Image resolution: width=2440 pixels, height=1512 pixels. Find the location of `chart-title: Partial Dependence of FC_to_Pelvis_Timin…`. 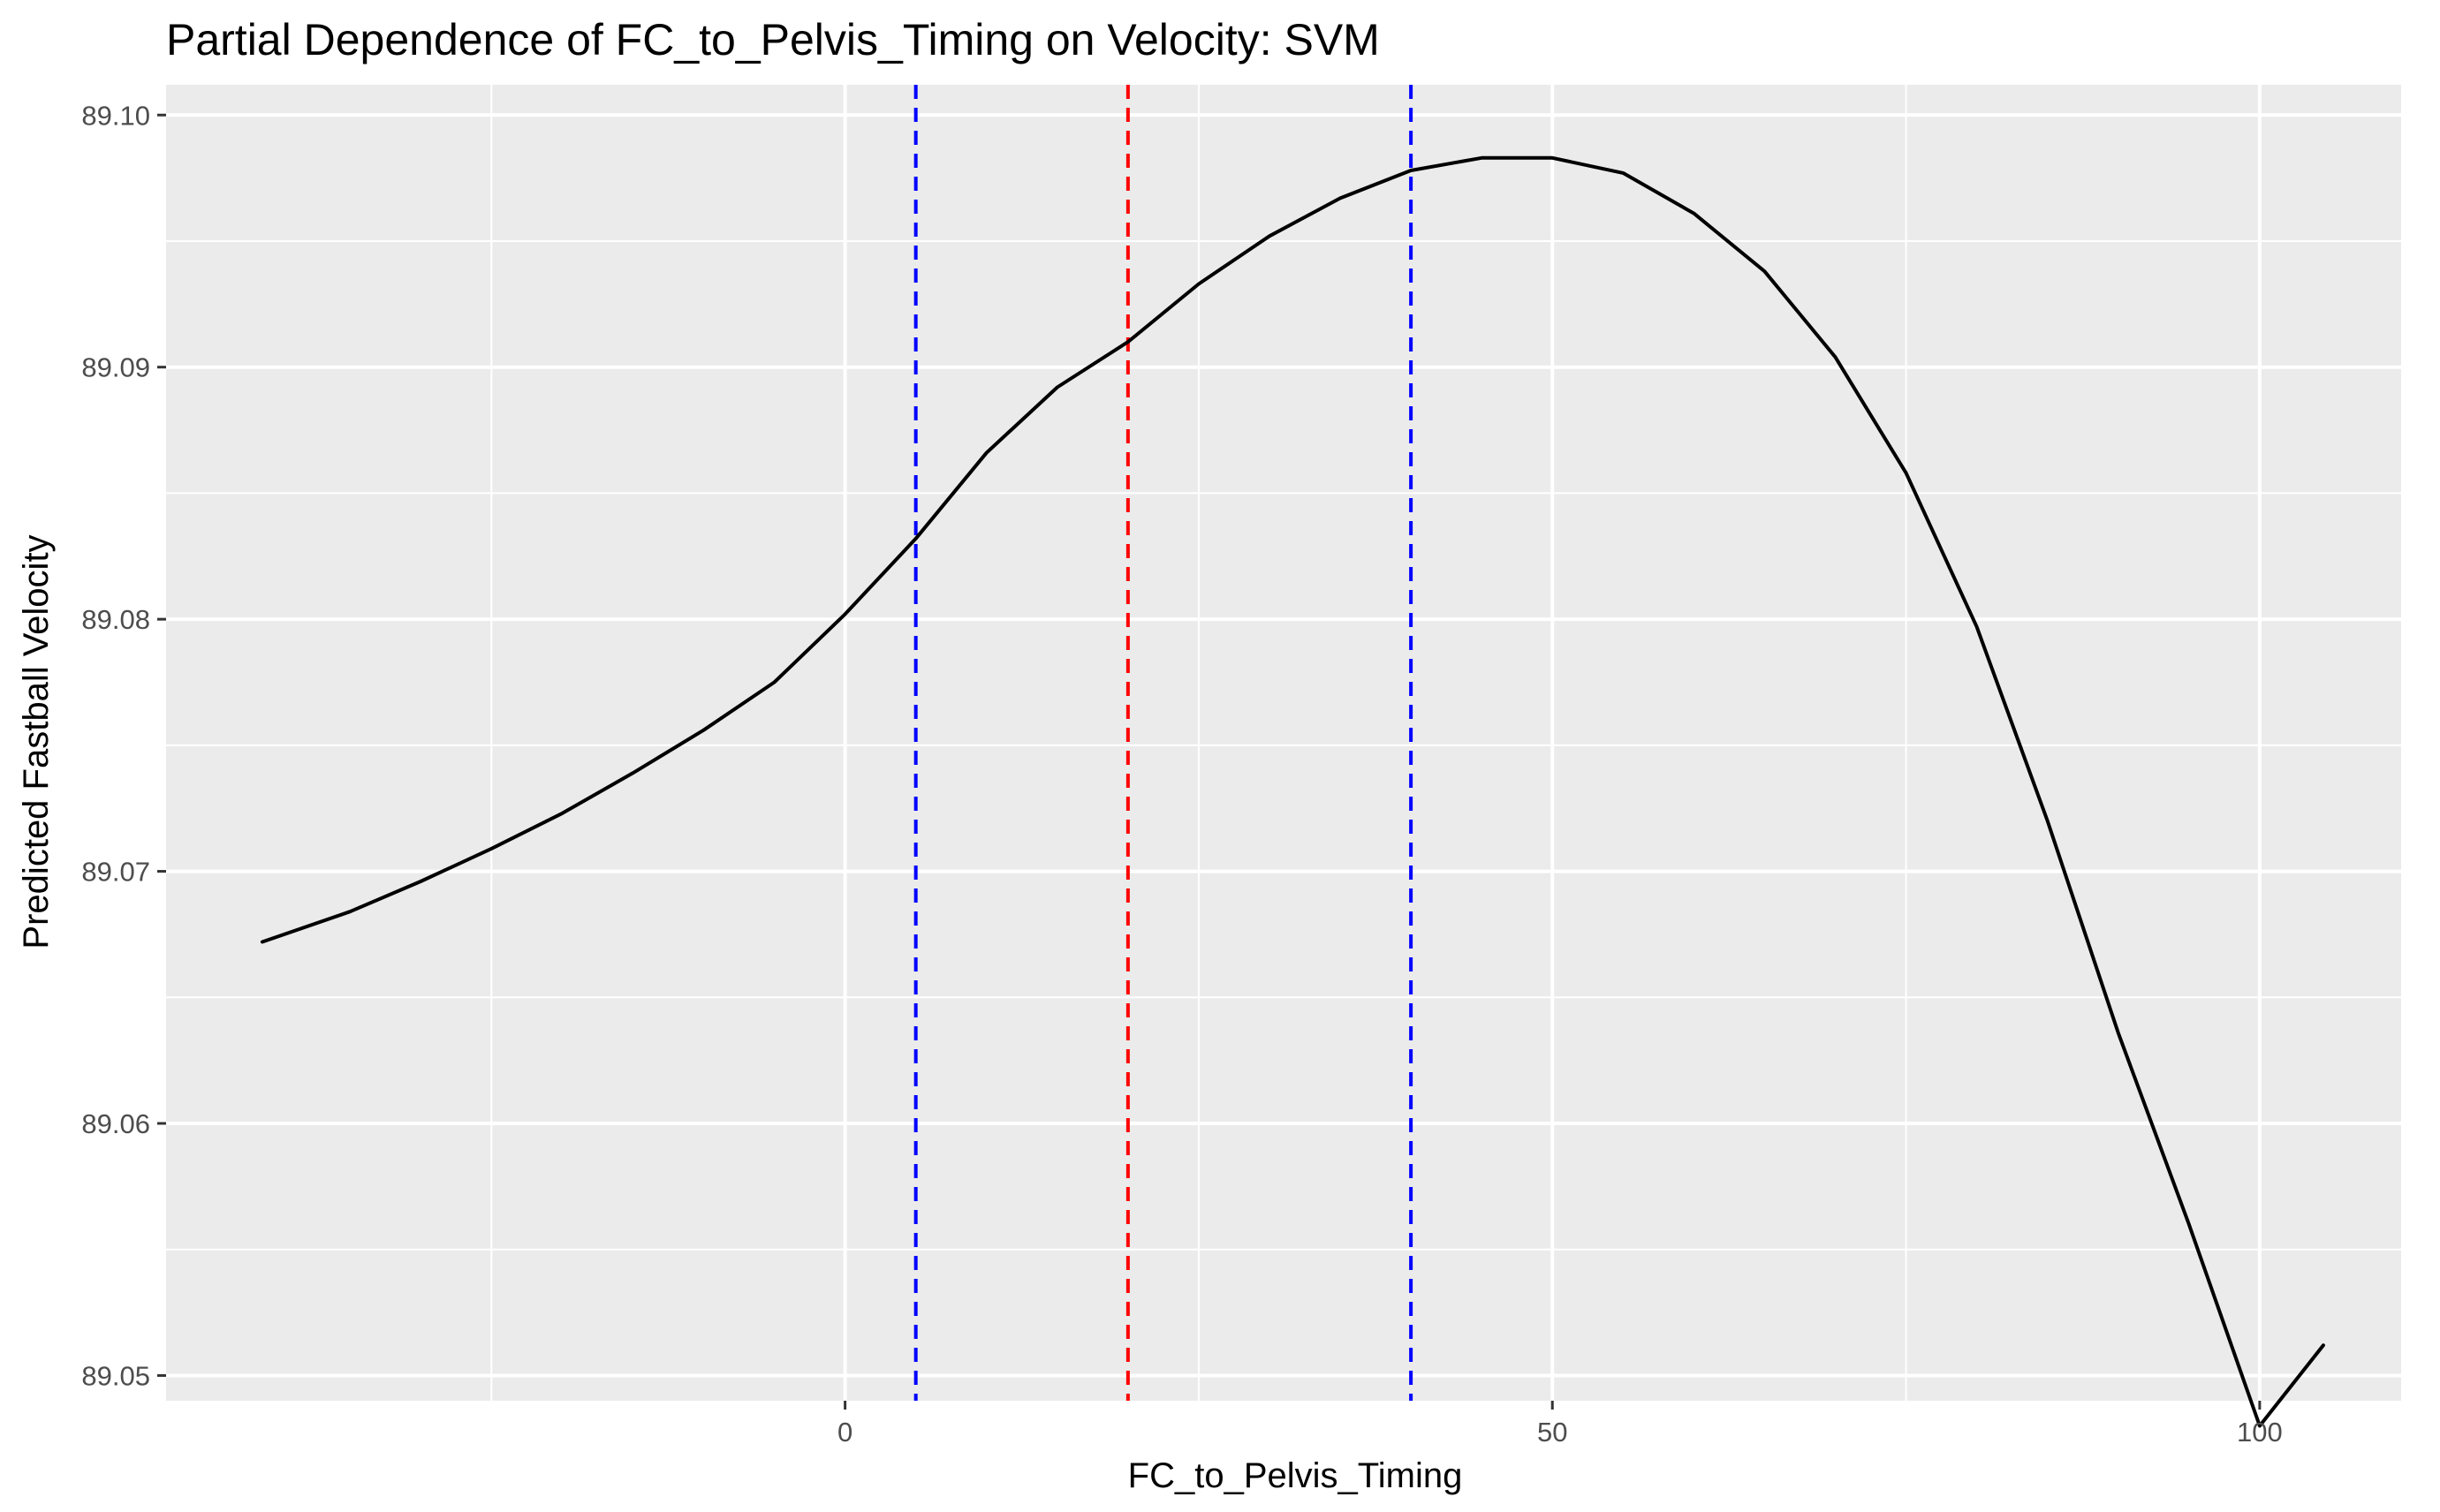

chart-title: Partial Dependence of FC_to_Pelvis_Timin… is located at coordinates (773, 40).